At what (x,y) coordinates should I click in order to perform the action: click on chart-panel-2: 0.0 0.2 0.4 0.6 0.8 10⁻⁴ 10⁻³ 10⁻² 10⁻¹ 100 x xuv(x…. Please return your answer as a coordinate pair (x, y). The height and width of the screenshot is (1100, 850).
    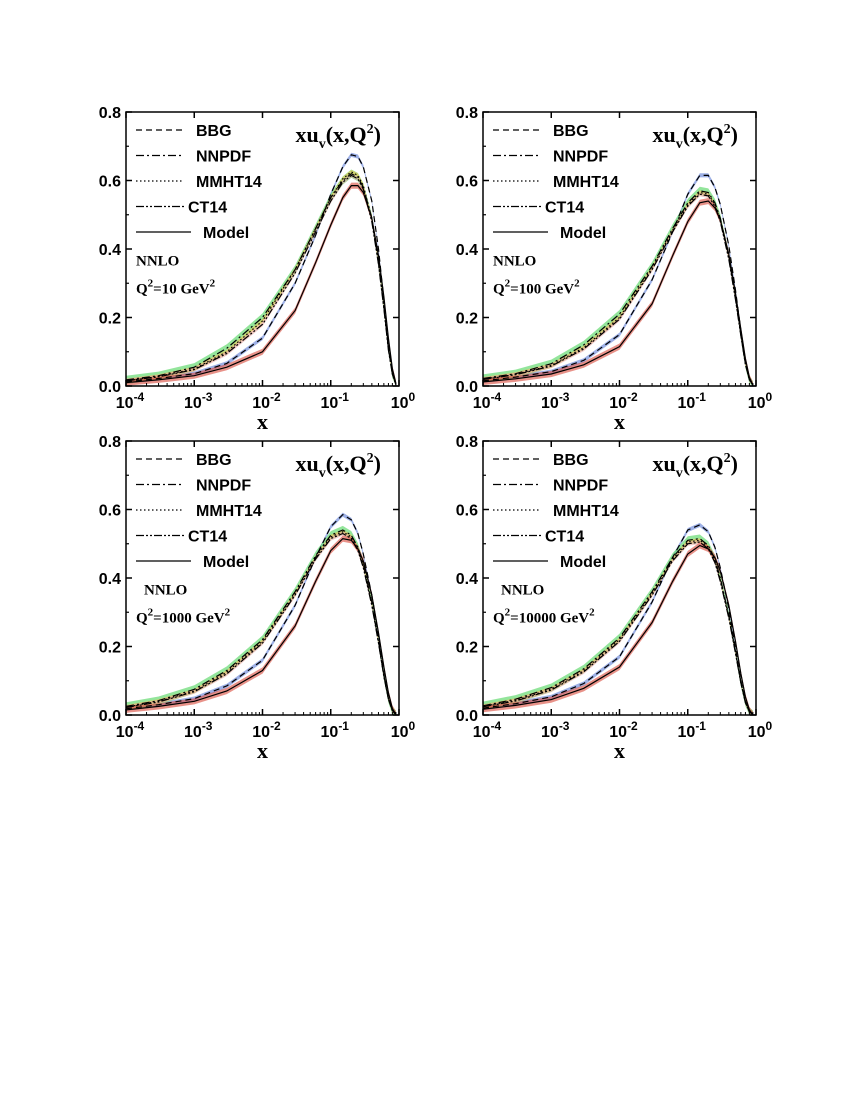
    Looking at the image, I should click on (614, 269).